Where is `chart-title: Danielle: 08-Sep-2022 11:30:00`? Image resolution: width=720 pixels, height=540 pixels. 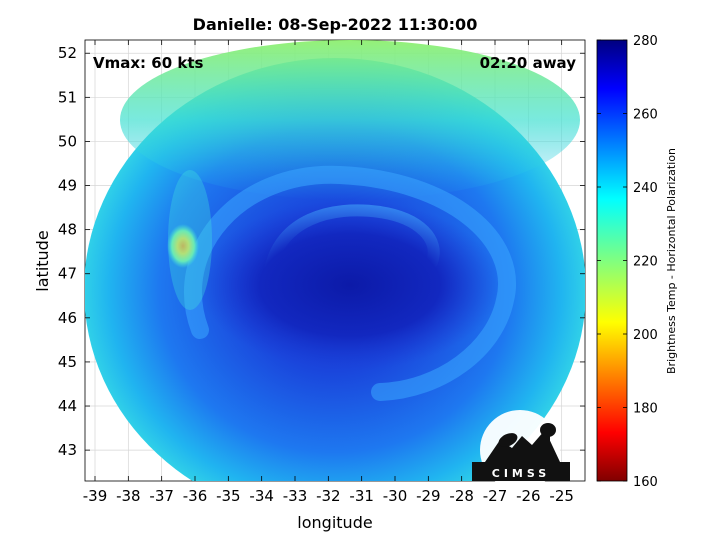 chart-title: Danielle: 08-Sep-2022 11:30:00 is located at coordinates (335, 24).